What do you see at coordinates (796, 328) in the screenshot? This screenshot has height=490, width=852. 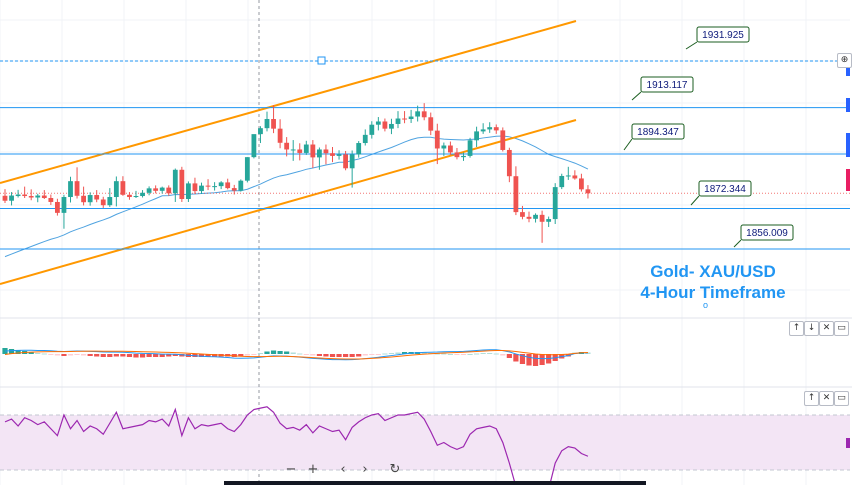 I see `macd-move-up-button: ↑` at bounding box center [796, 328].